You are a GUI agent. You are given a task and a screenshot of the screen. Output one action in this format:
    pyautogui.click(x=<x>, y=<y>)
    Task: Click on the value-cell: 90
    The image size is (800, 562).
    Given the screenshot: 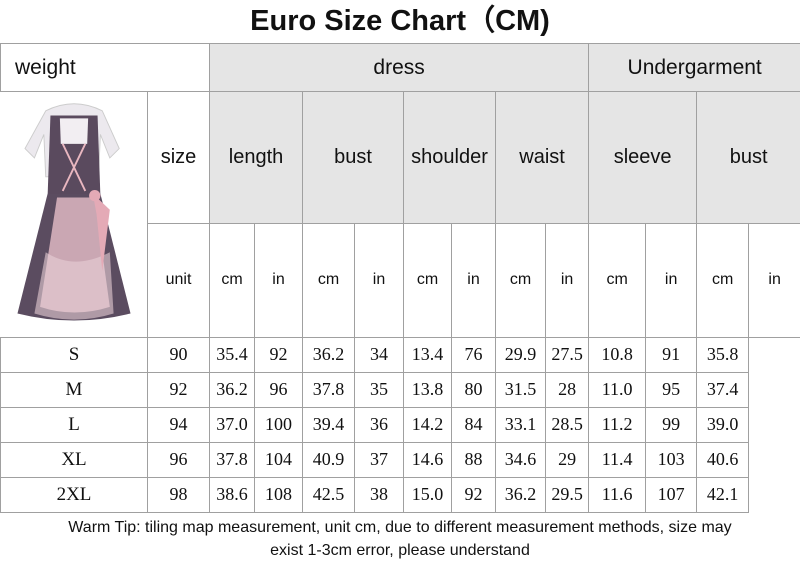 What is the action you would take?
    pyautogui.click(x=179, y=355)
    